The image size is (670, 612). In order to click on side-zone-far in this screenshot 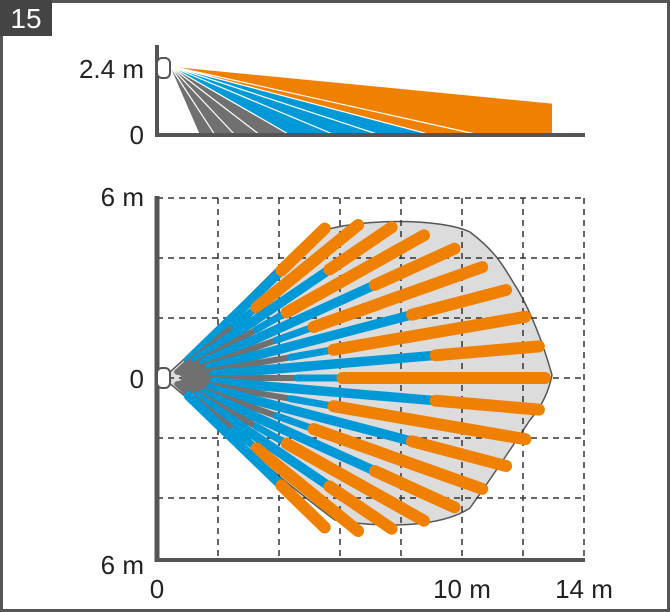, I will do `click(361, 100)`.